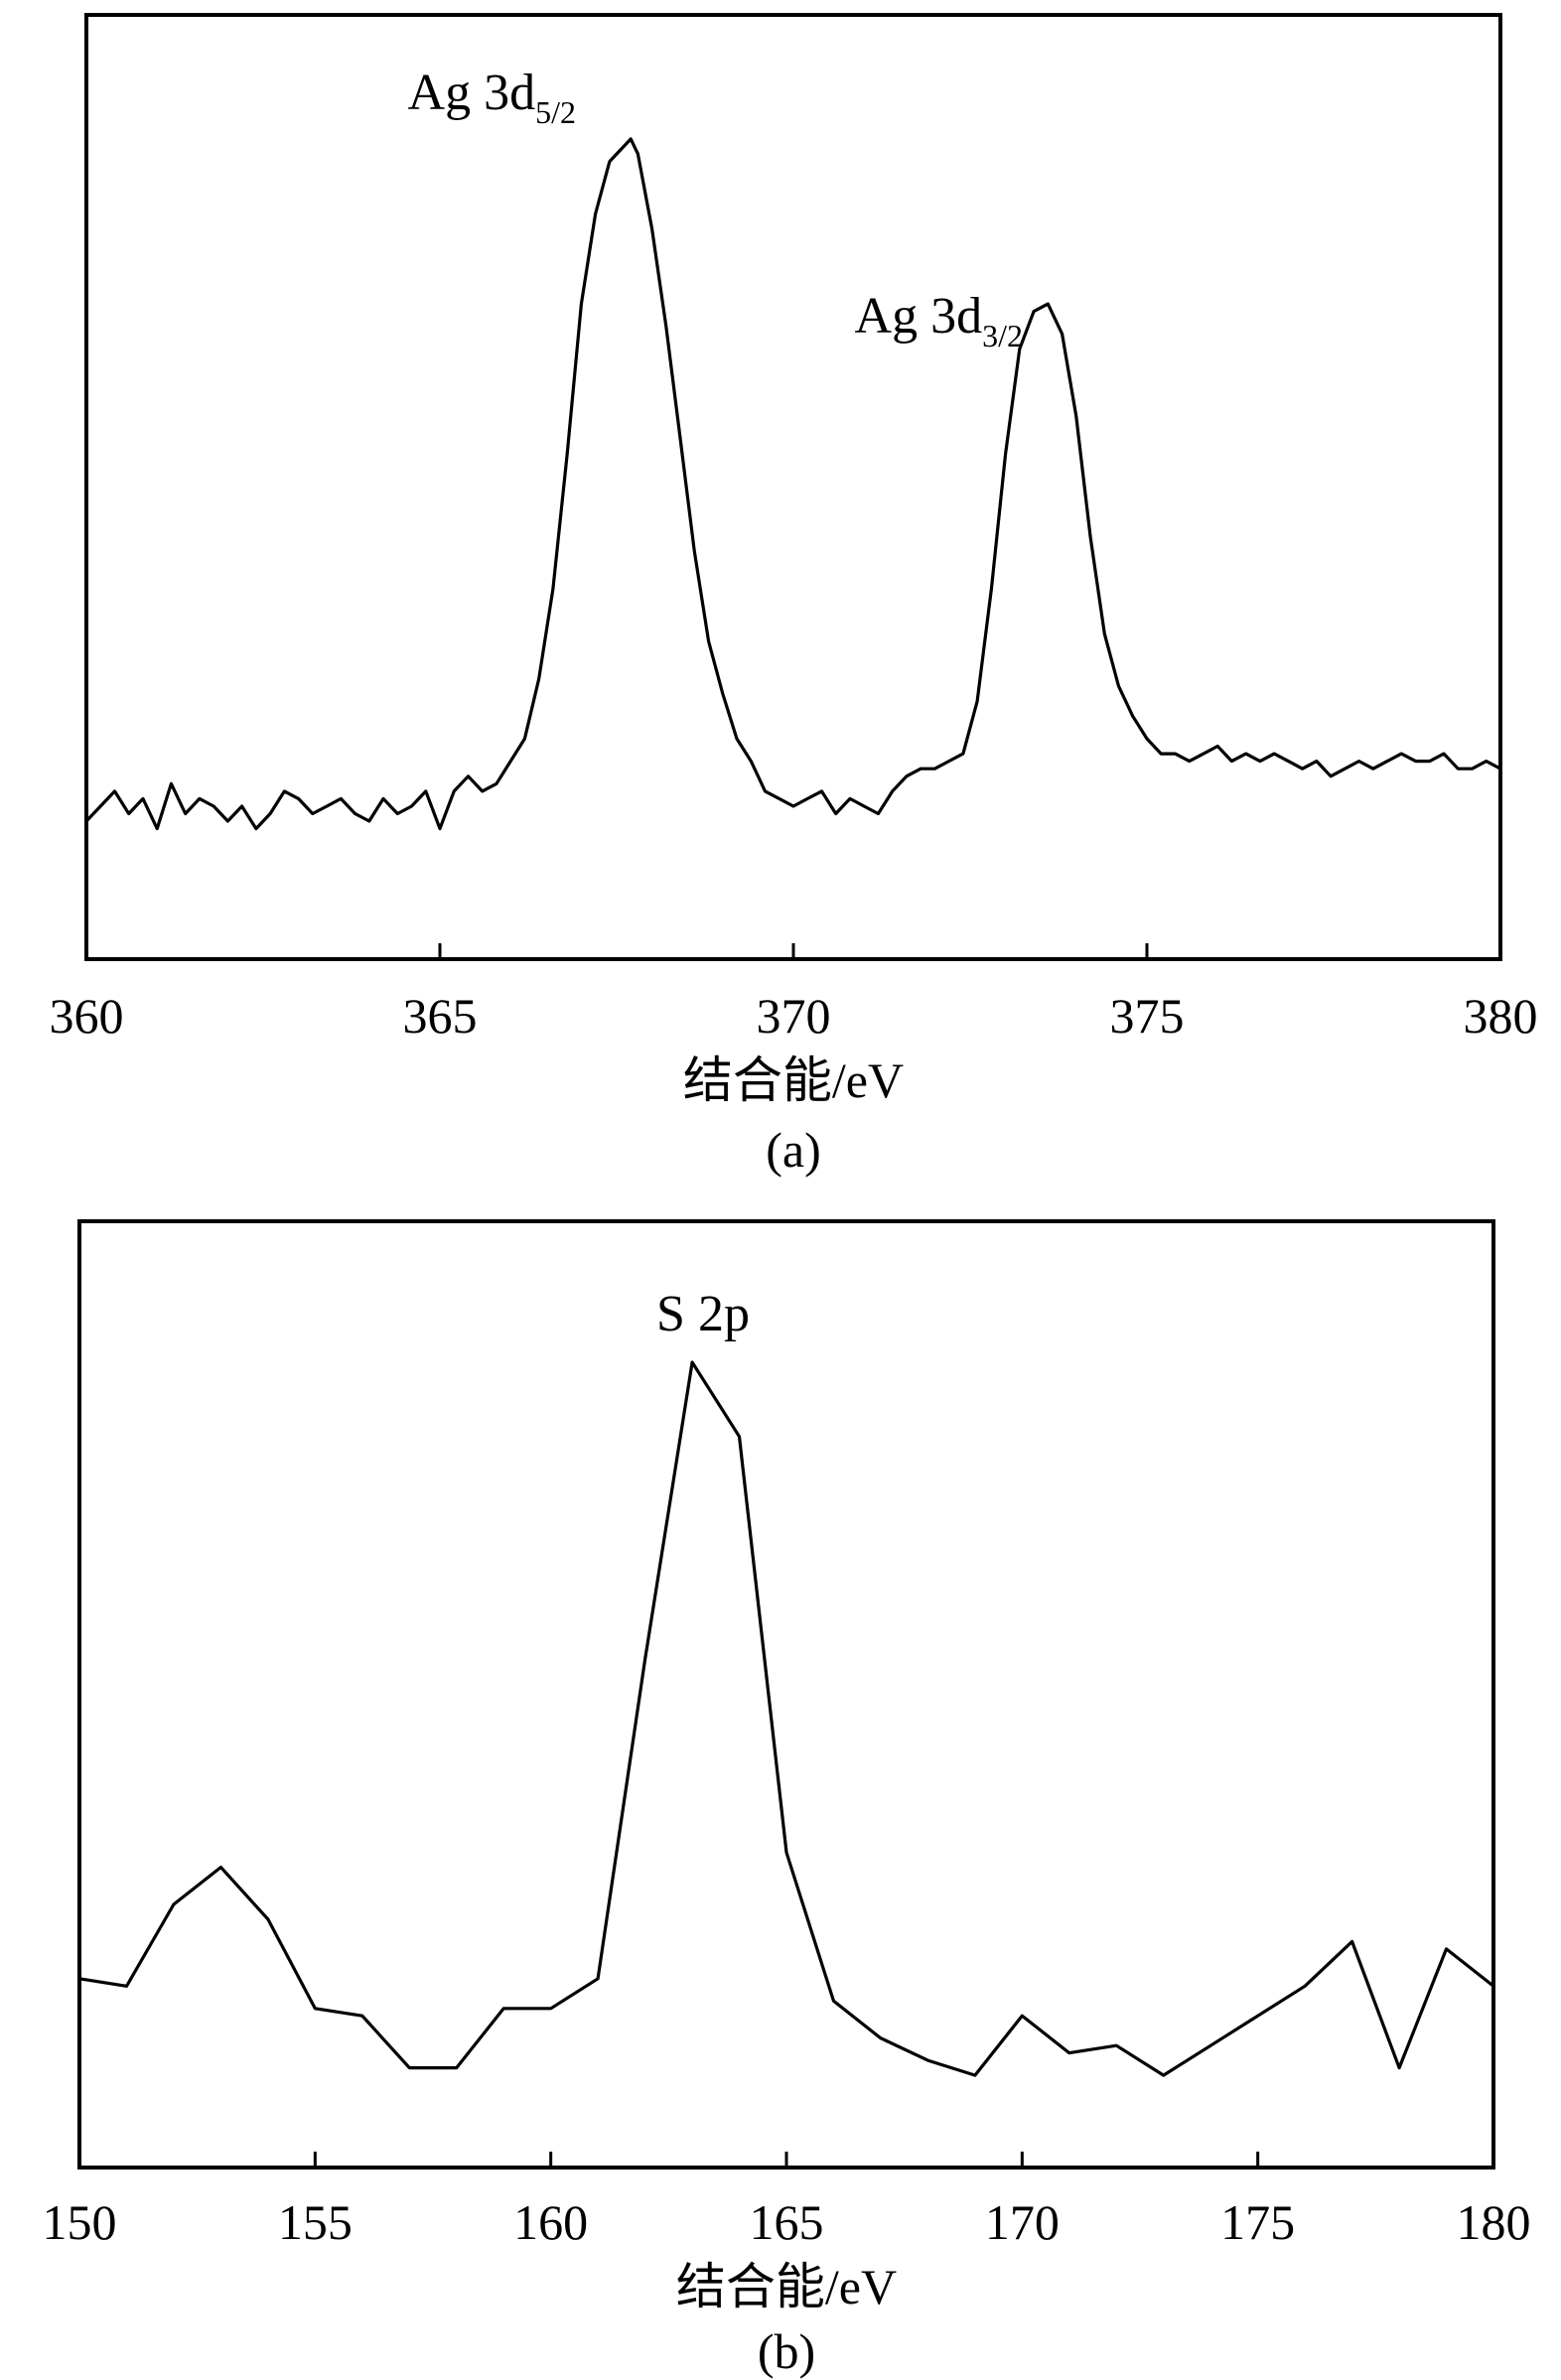  What do you see at coordinates (786, 2351) in the screenshot?
I see `panel-label-b: (b)` at bounding box center [786, 2351].